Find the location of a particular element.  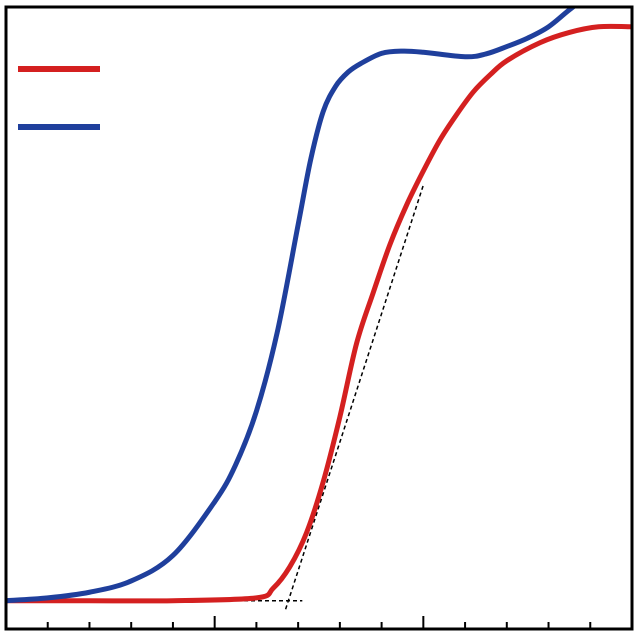

x-axis-ticks is located at coordinates (319, 622).